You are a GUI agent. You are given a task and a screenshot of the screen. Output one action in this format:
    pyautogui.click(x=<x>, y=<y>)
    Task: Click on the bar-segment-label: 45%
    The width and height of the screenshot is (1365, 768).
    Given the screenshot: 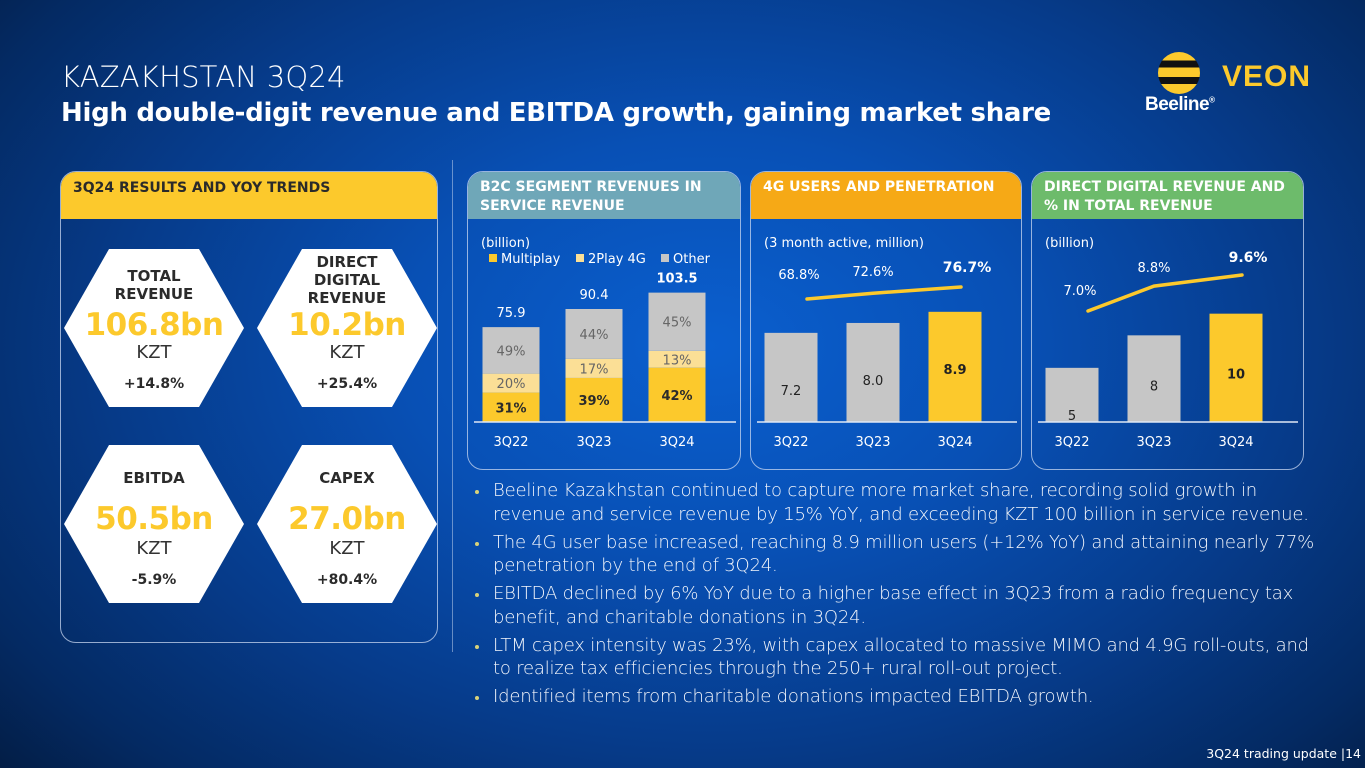 What is the action you would take?
    pyautogui.click(x=677, y=323)
    